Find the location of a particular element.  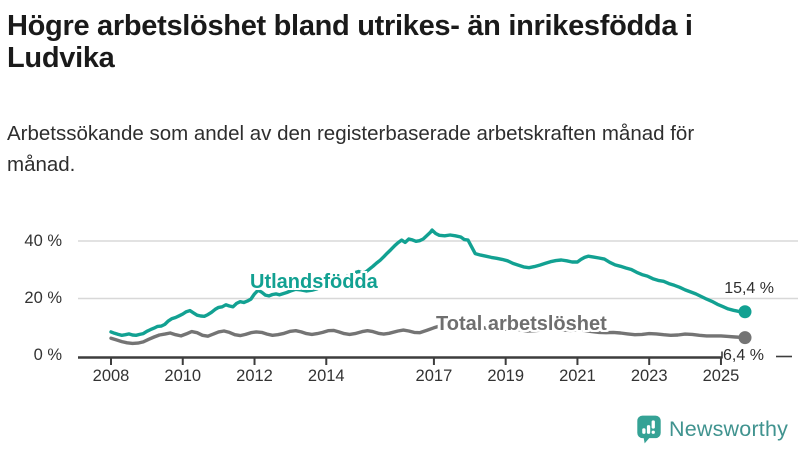

x-axis-label-2025: 2025 is located at coordinates (721, 376).